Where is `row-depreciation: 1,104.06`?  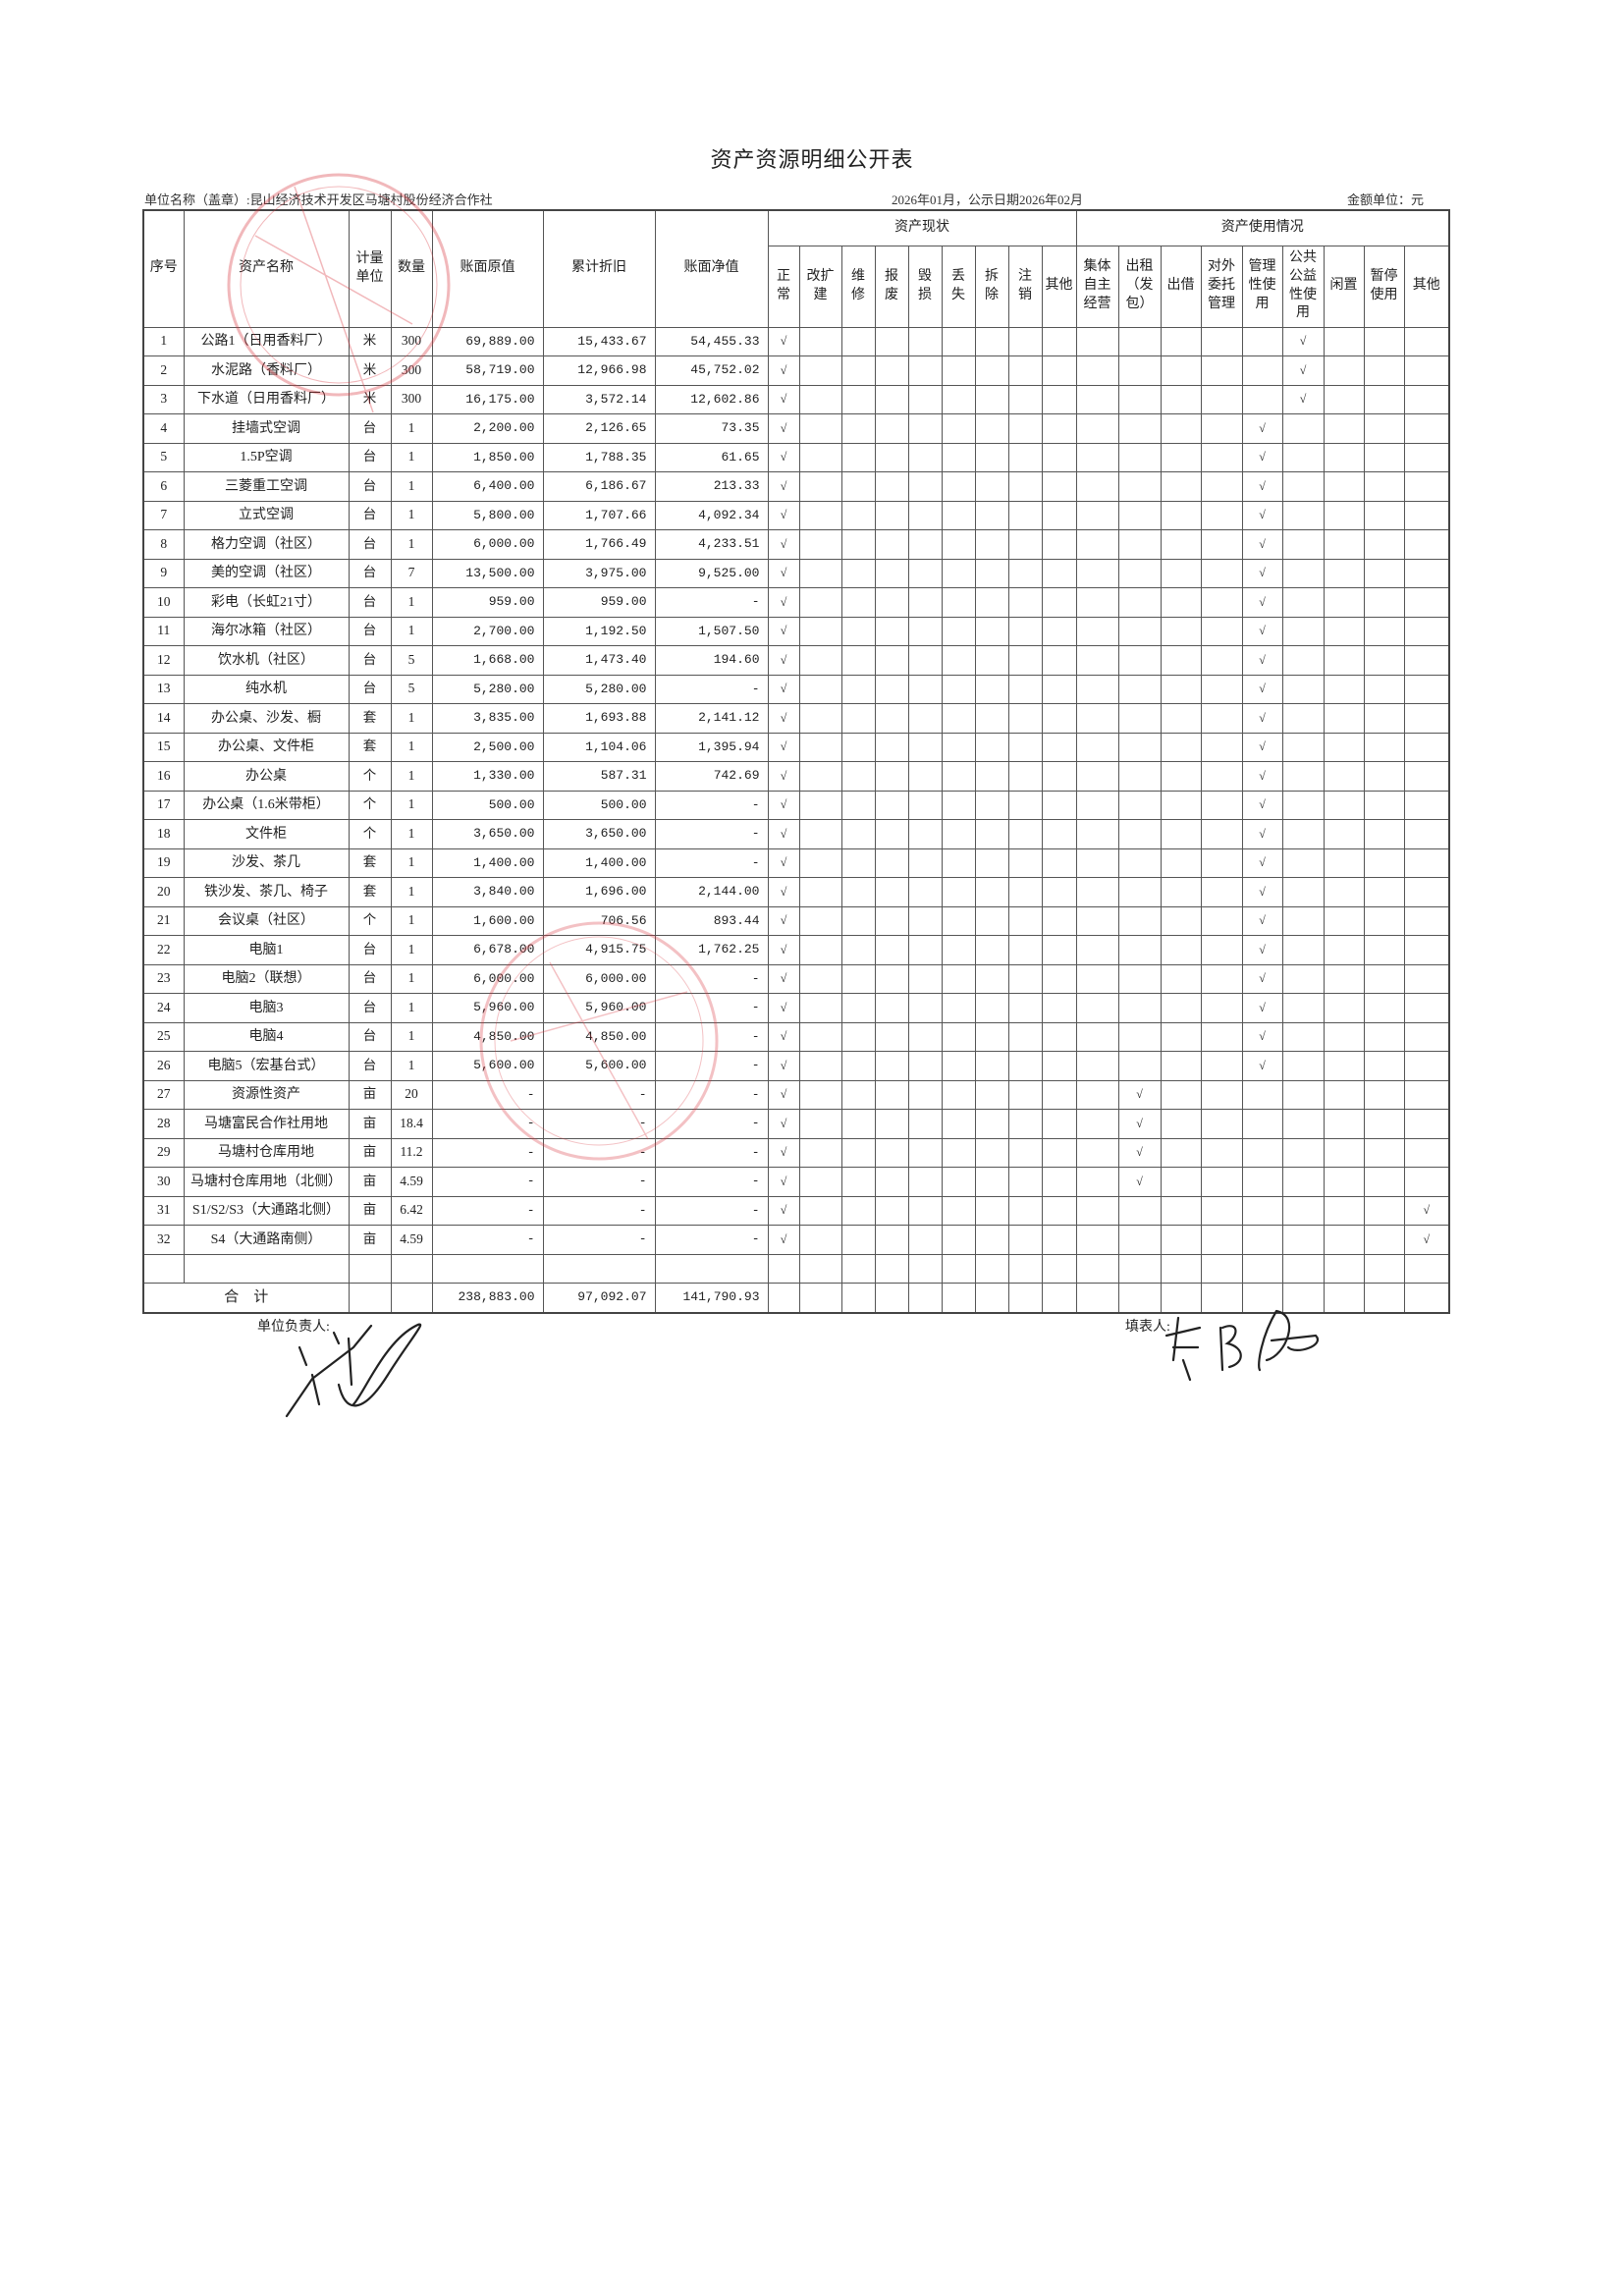 row-depreciation: 1,104.06 is located at coordinates (599, 747).